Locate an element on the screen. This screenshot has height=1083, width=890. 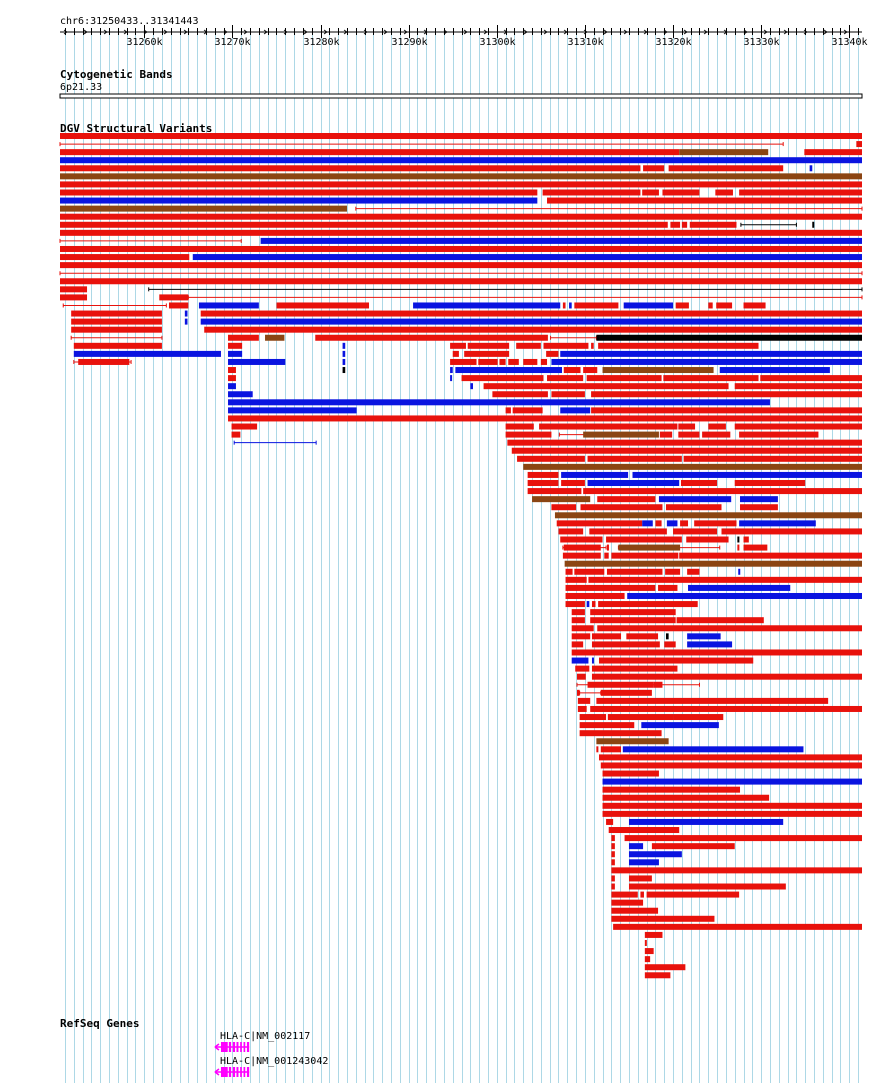
gene-hla-c-nm-001243042: HLA-C|NM_001243042 is located at coordinates (271, 1066).